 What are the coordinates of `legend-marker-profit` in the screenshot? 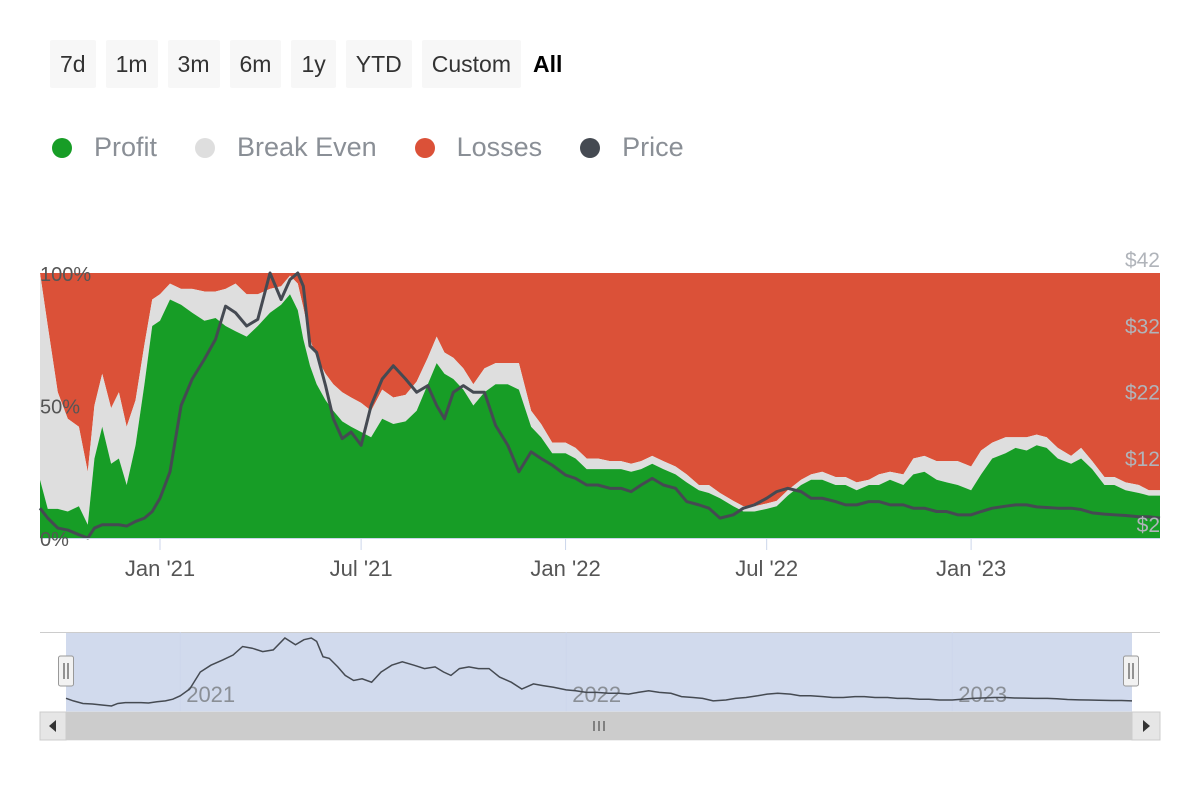 It's located at (62, 147).